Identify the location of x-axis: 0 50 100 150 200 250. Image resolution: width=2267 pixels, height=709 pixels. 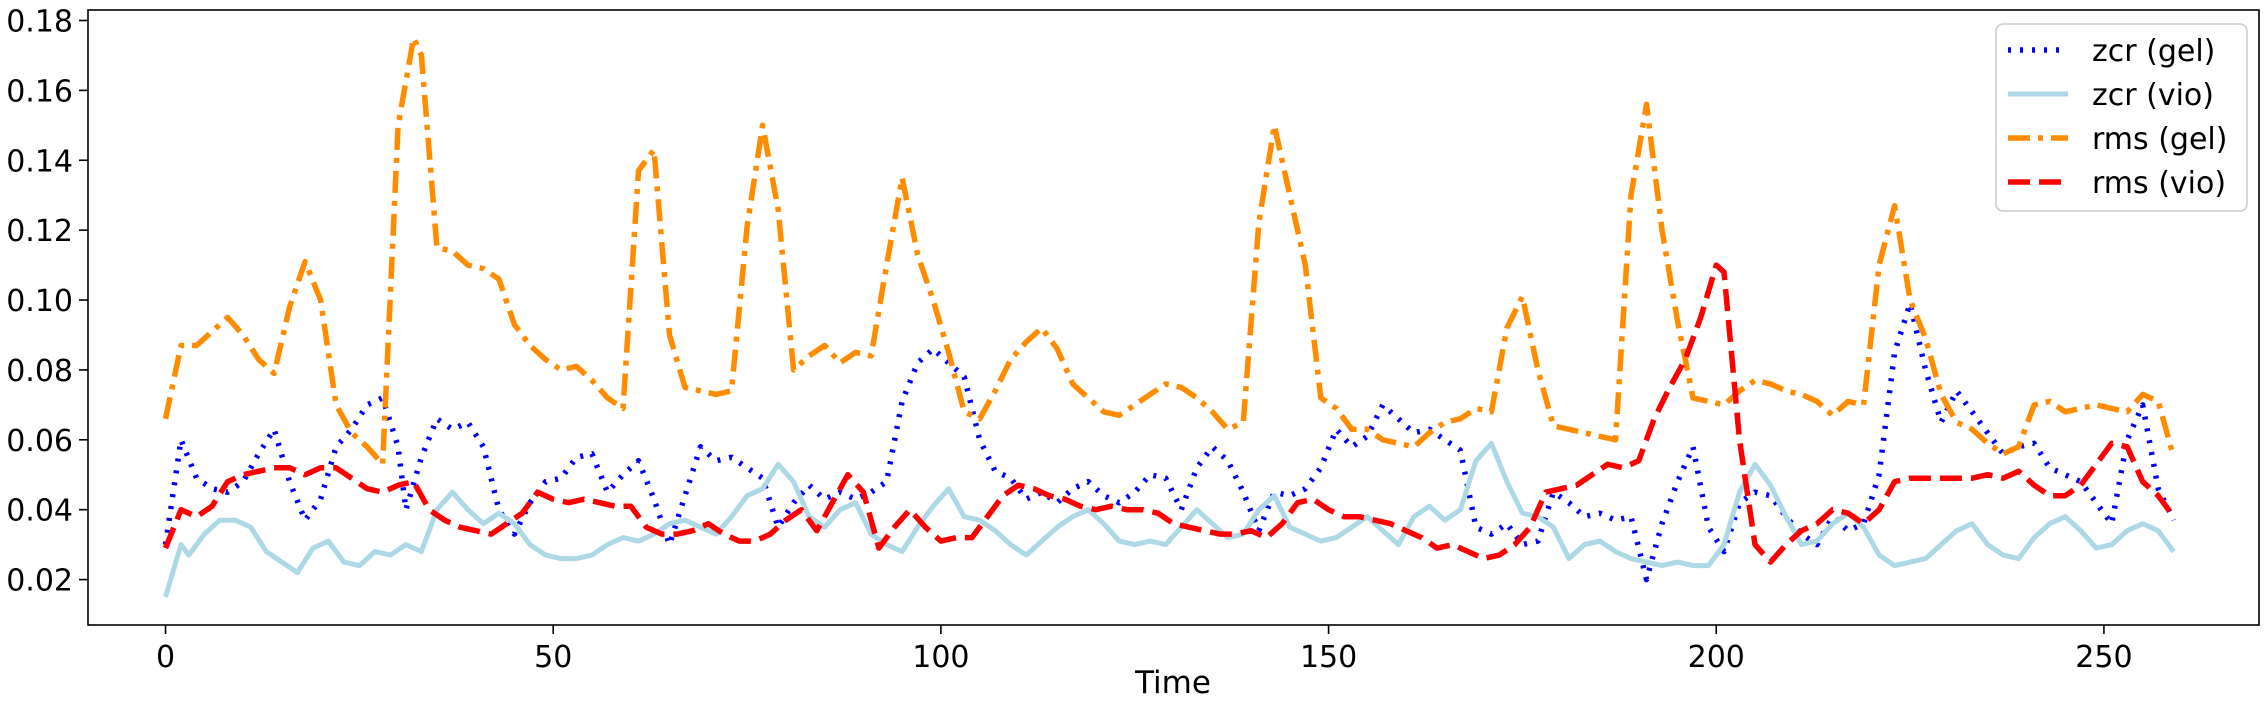
(1144, 650).